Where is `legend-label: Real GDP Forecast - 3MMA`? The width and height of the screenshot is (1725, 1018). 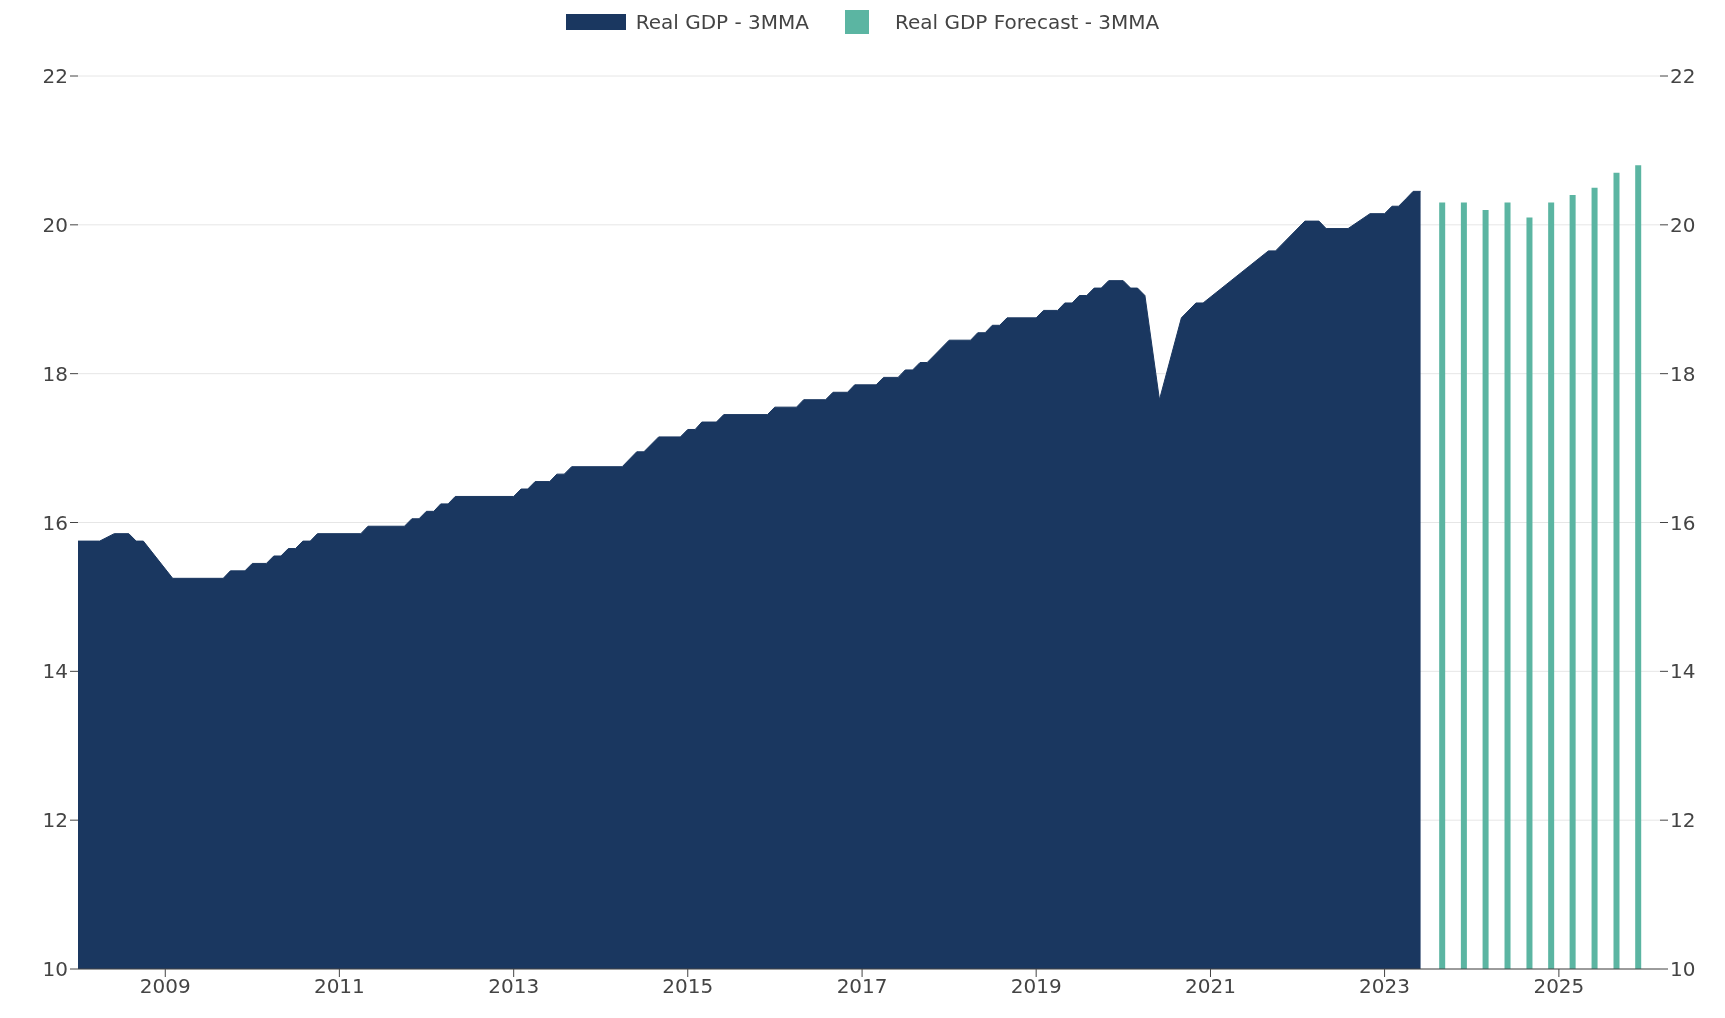
legend-label: Real GDP Forecast - 3MMA is located at coordinates (1027, 22).